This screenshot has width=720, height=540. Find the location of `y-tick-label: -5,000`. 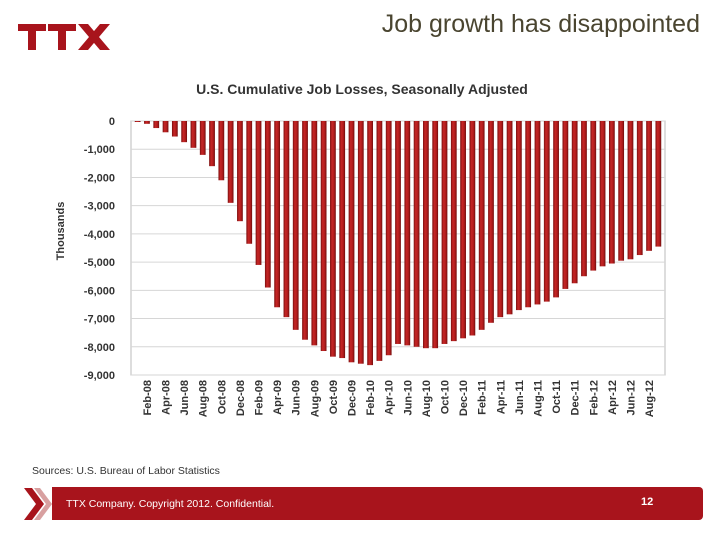

y-tick-label: -5,000 is located at coordinates (99, 263).